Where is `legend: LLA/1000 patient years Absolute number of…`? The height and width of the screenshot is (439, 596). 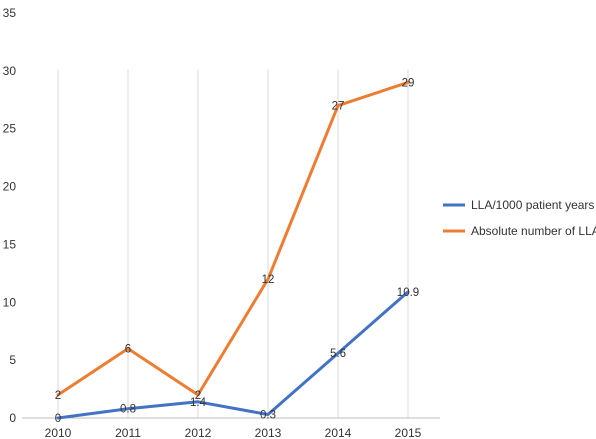
legend: LLA/1000 patient years Absolute number of… is located at coordinates (519, 218).